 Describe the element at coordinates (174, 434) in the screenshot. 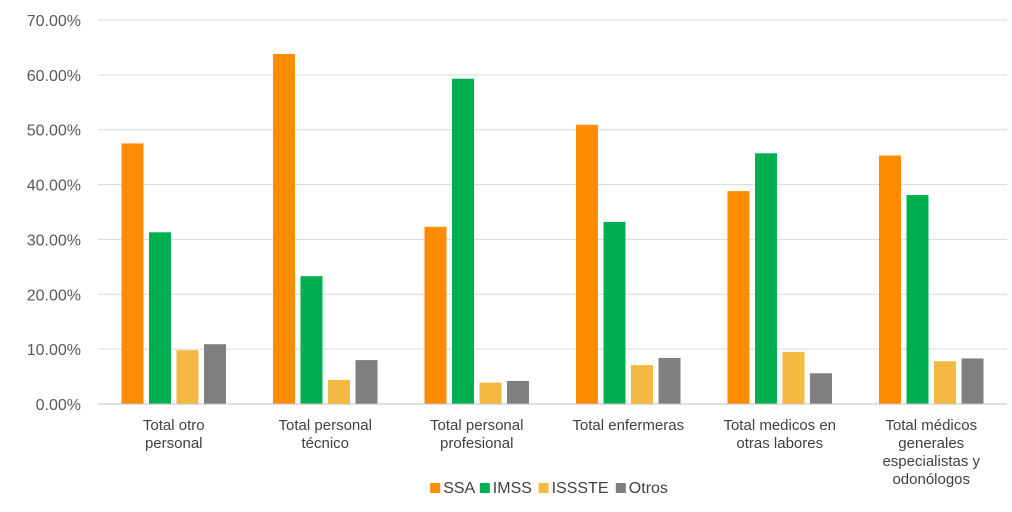

I see `x-category-label: Total otro personal` at that location.